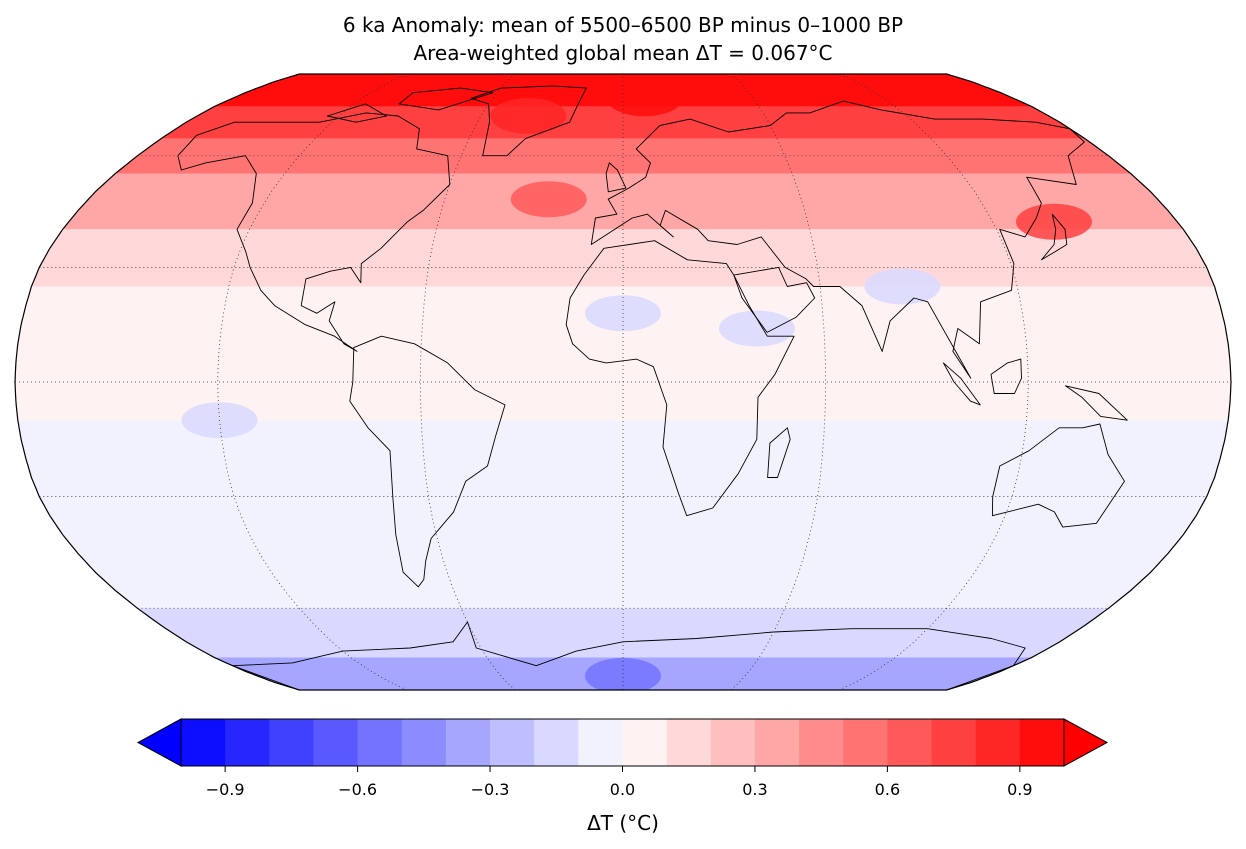  Describe the element at coordinates (887, 789) in the screenshot. I see `colorbar-tick-label: 0.6` at that location.